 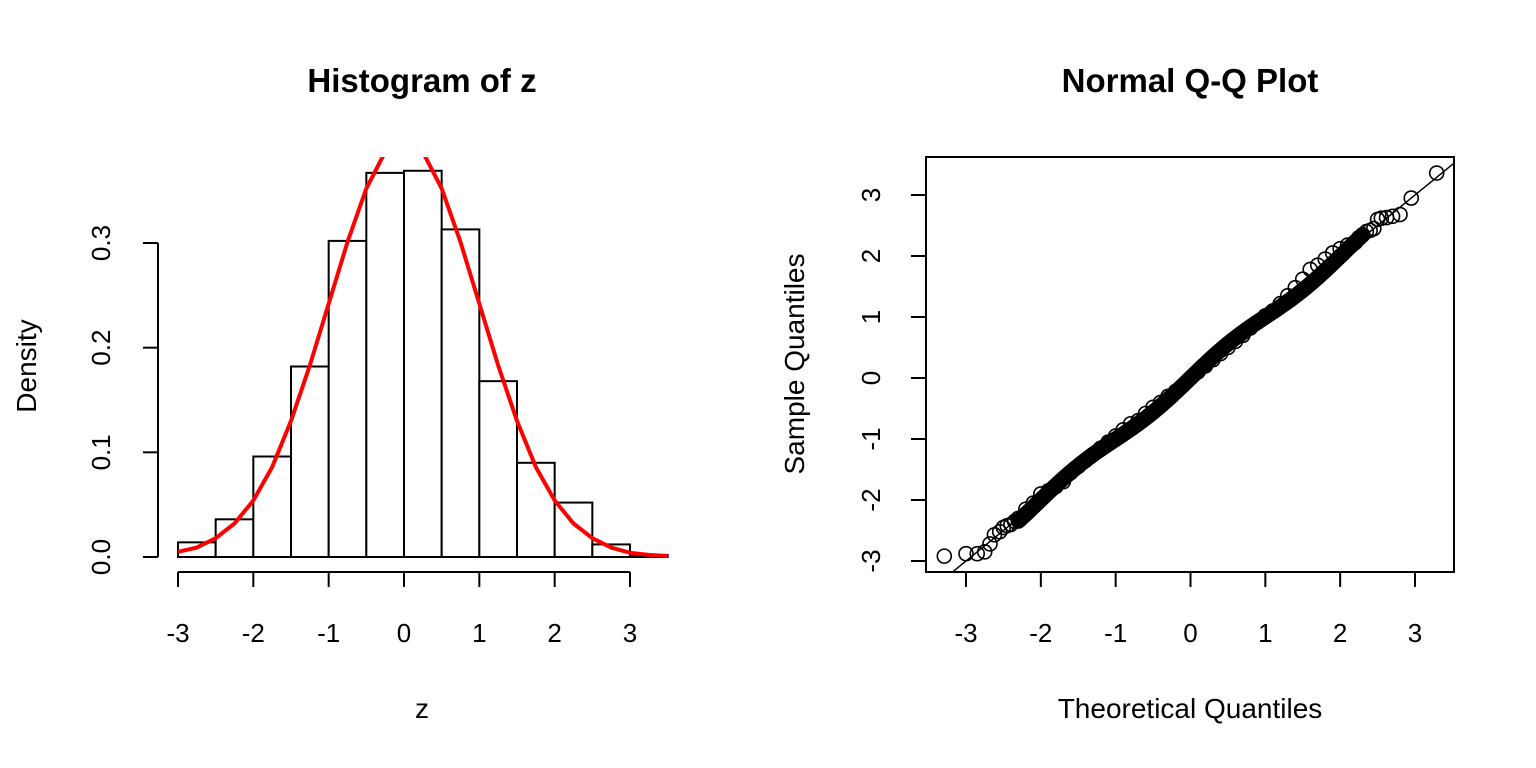 What do you see at coordinates (401, 609) in the screenshot?
I see `histogram-x-axis: -3 -2 -1 0 1 2 3` at bounding box center [401, 609].